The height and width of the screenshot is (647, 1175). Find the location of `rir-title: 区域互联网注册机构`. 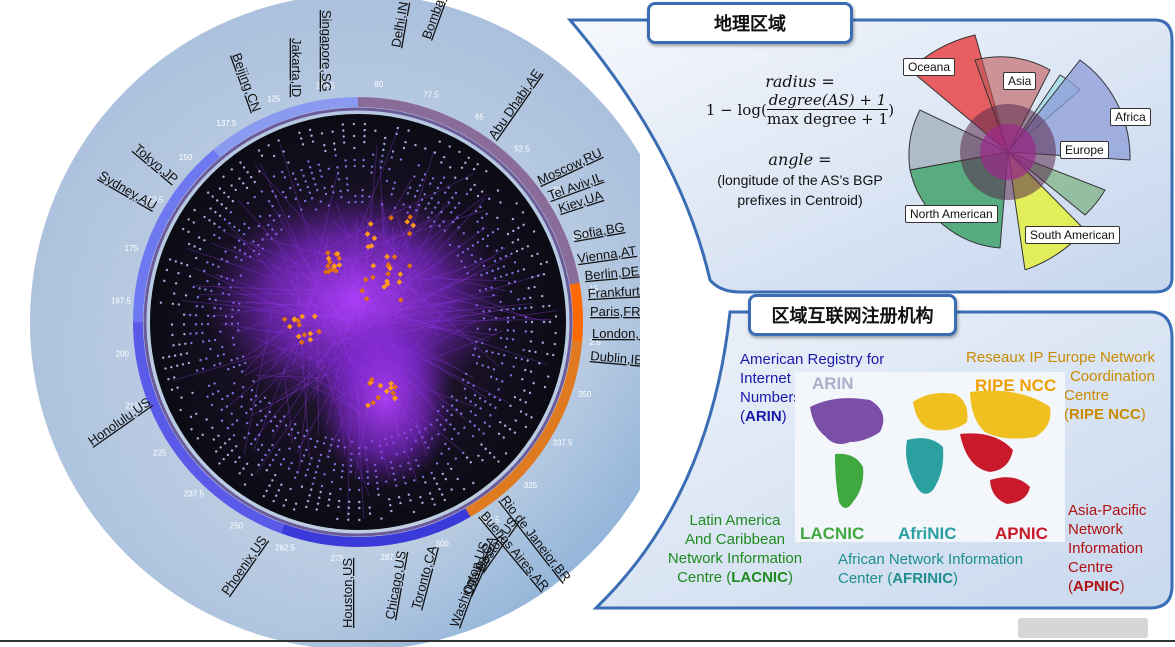

rir-title: 区域互联网注册机构 is located at coordinates (852, 315).